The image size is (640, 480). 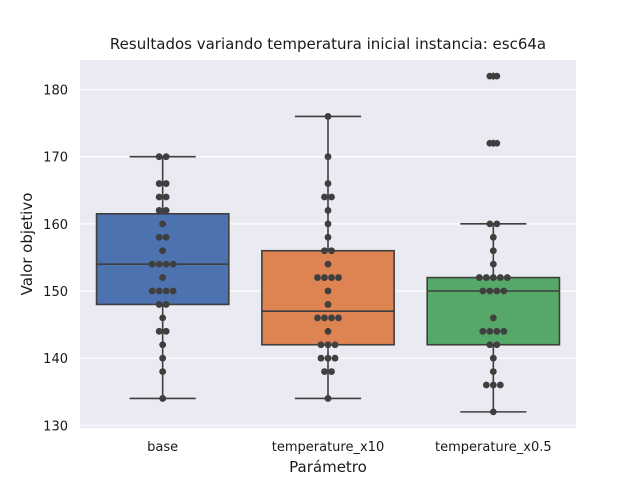 I want to click on points-base, so click(x=162, y=277).